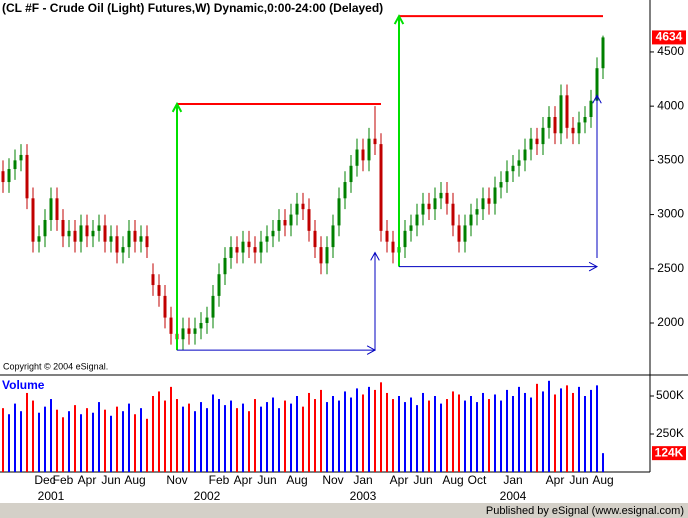  Describe the element at coordinates (344, 510) in the screenshot. I see `footer-bar` at that location.